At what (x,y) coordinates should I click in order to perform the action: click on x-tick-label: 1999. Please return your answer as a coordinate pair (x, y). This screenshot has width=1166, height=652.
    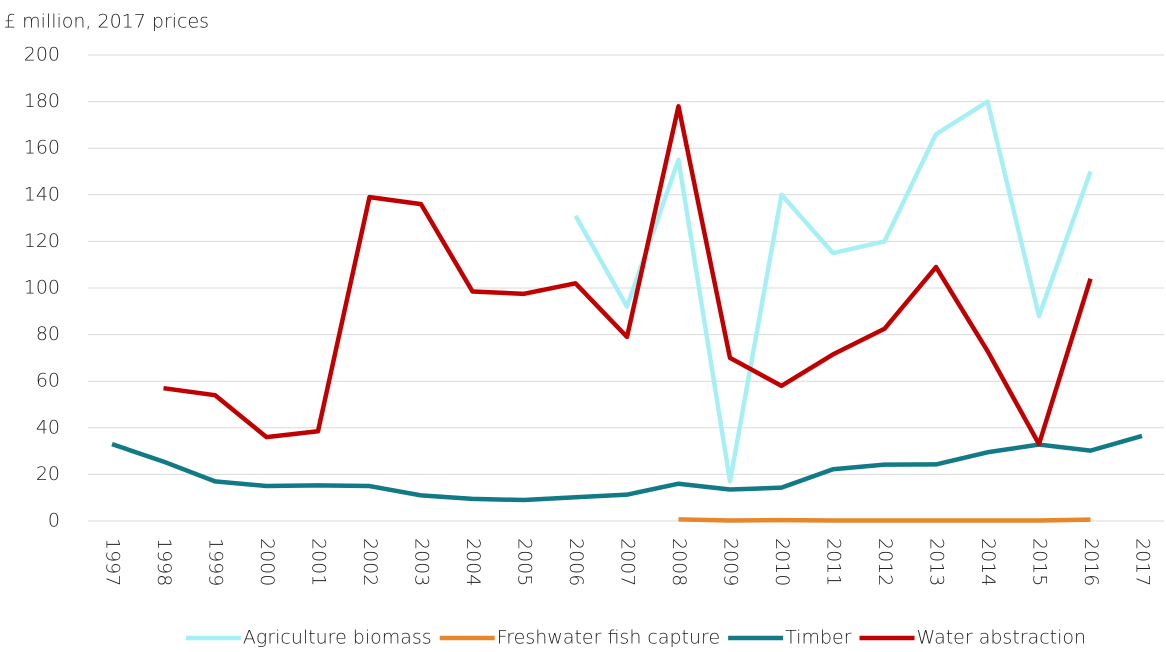
    Looking at the image, I should click on (216, 562).